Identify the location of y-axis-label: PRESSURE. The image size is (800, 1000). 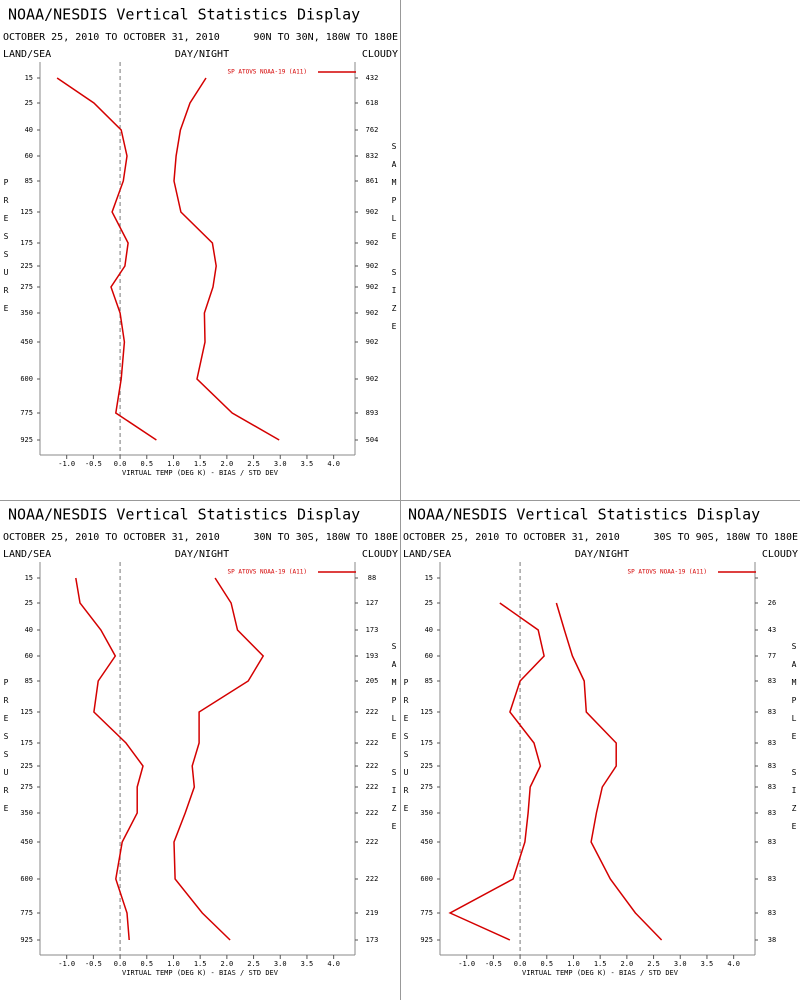
(406, 750).